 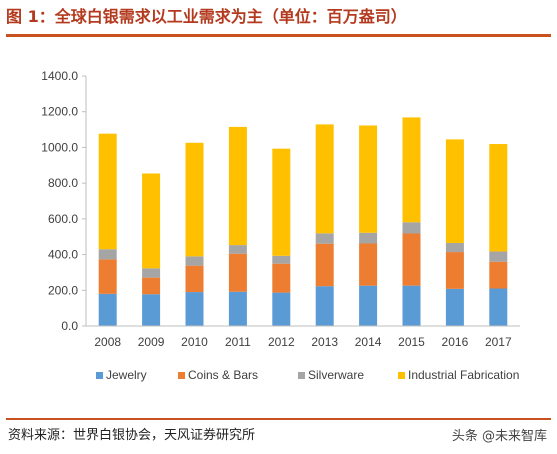 I want to click on bar-silverware-2013, so click(x=324, y=238).